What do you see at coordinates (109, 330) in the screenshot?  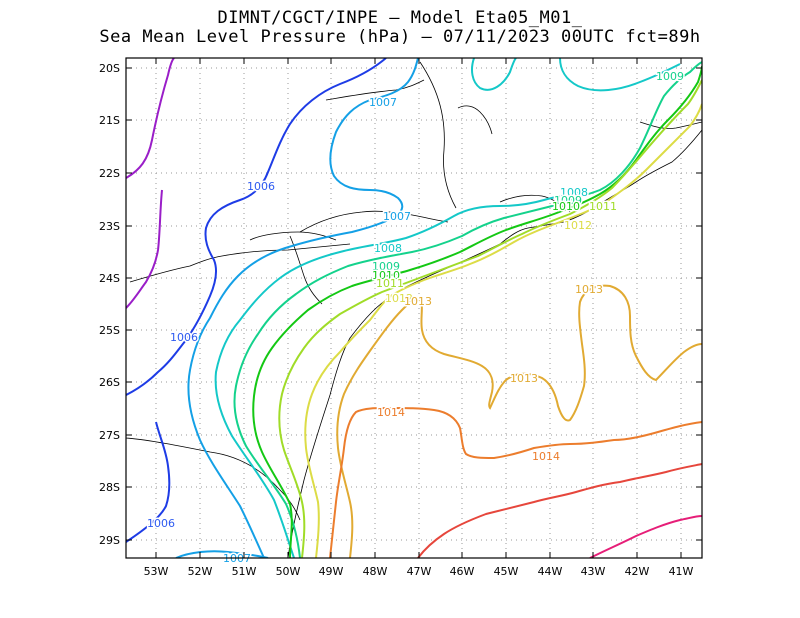 I see `lat-tick-label: 25S` at bounding box center [109, 330].